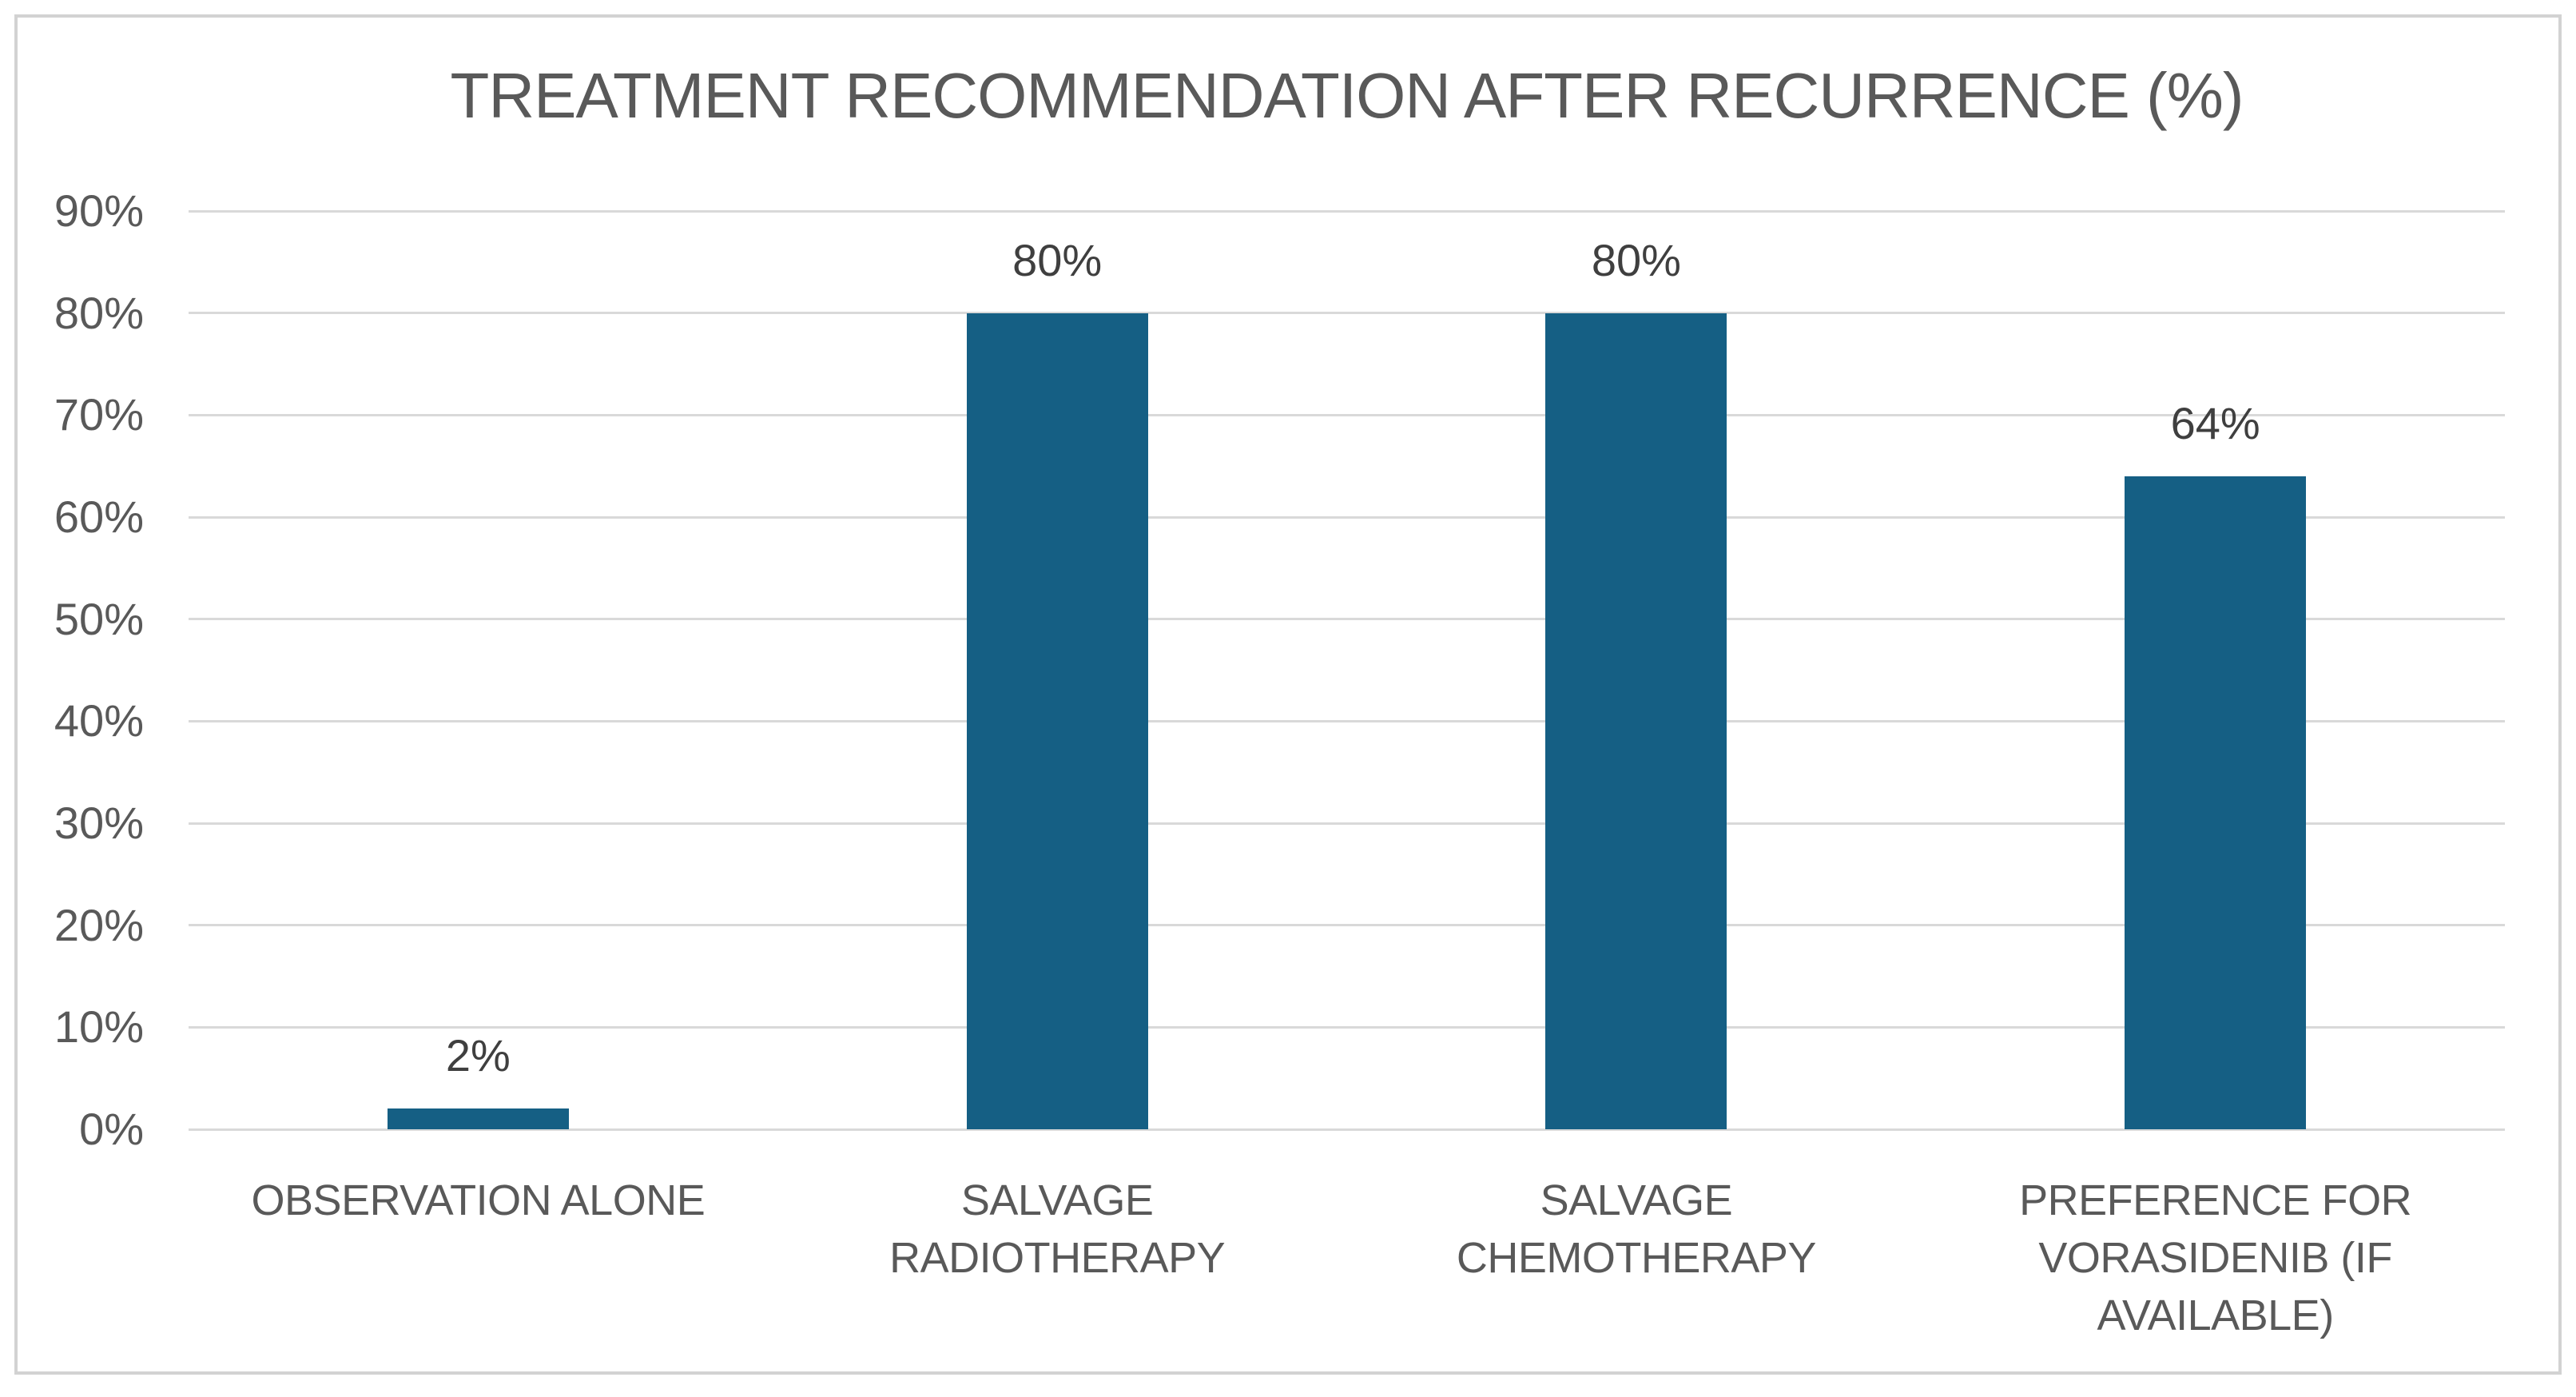  What do you see at coordinates (99, 618) in the screenshot?
I see `y-tick-label: 50%` at bounding box center [99, 618].